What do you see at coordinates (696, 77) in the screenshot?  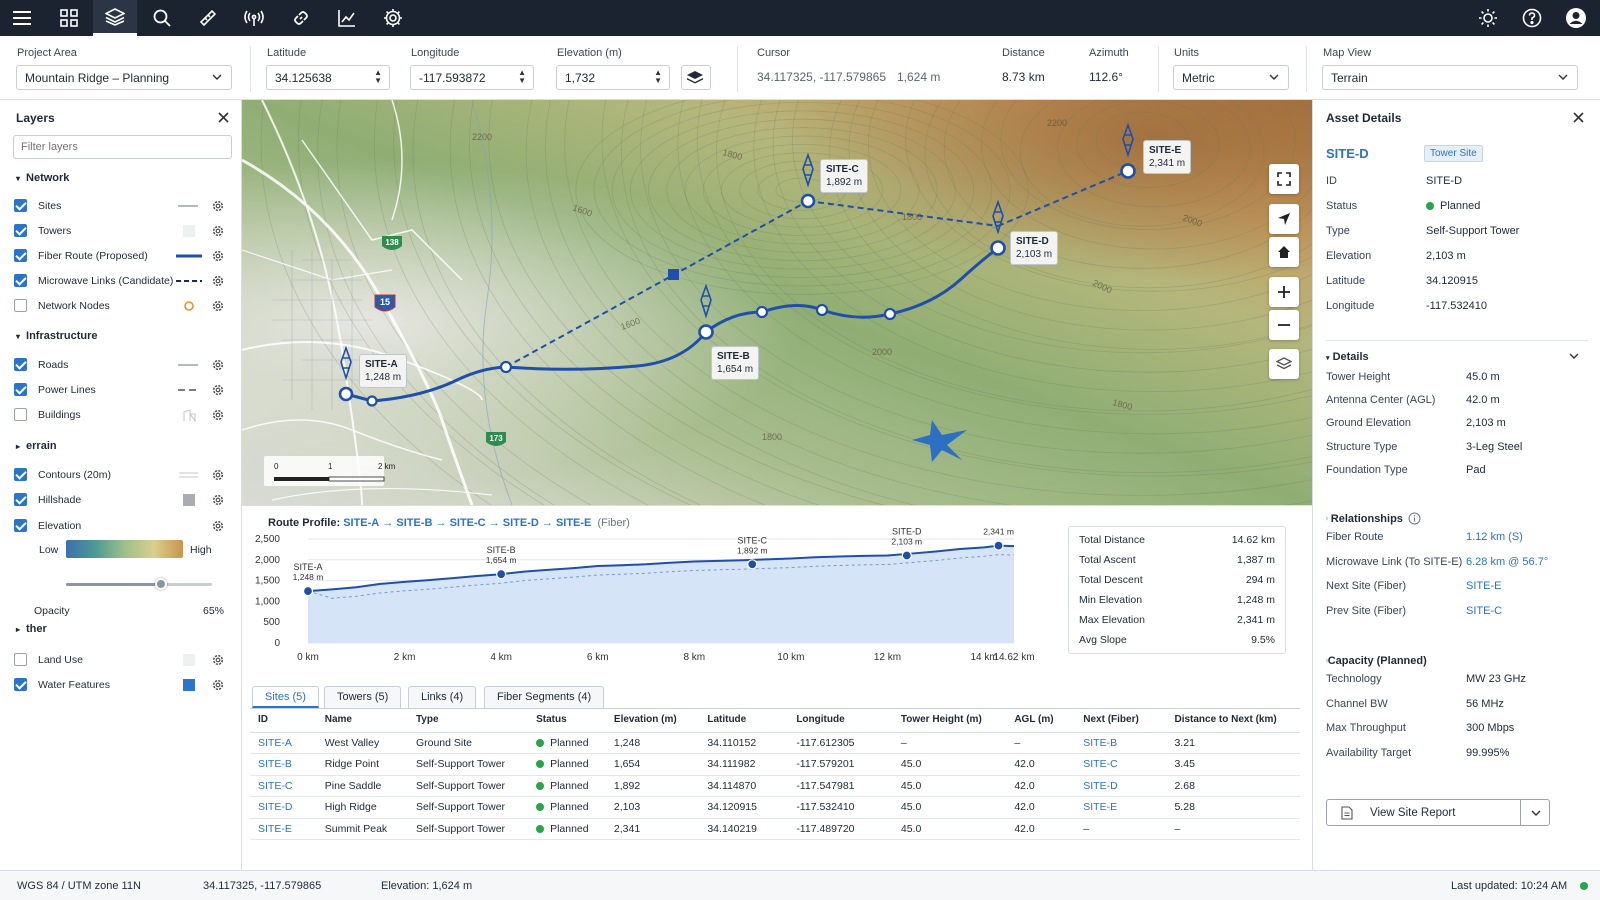 I see `elevation-layers-button` at bounding box center [696, 77].